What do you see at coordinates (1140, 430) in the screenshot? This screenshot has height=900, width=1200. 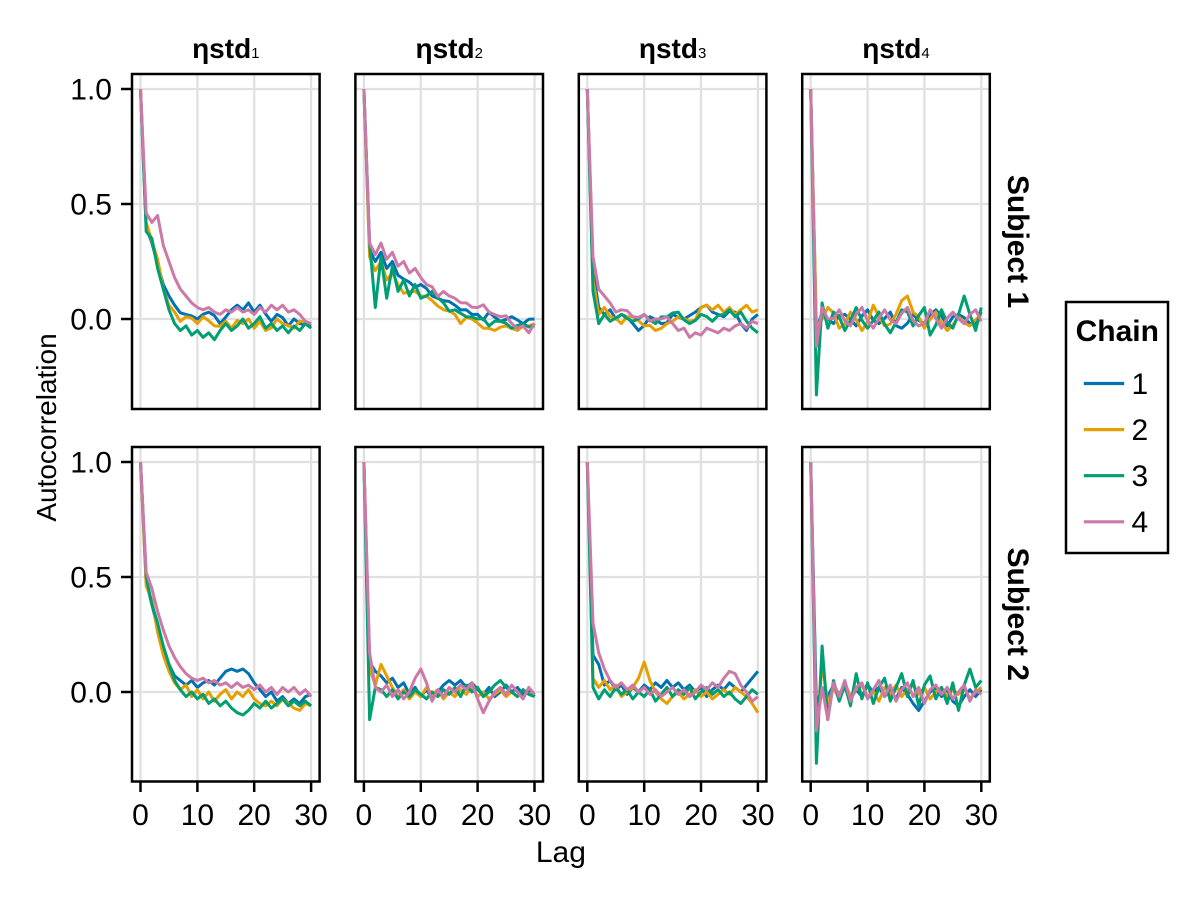 I see `svg-text: 2` at bounding box center [1140, 430].